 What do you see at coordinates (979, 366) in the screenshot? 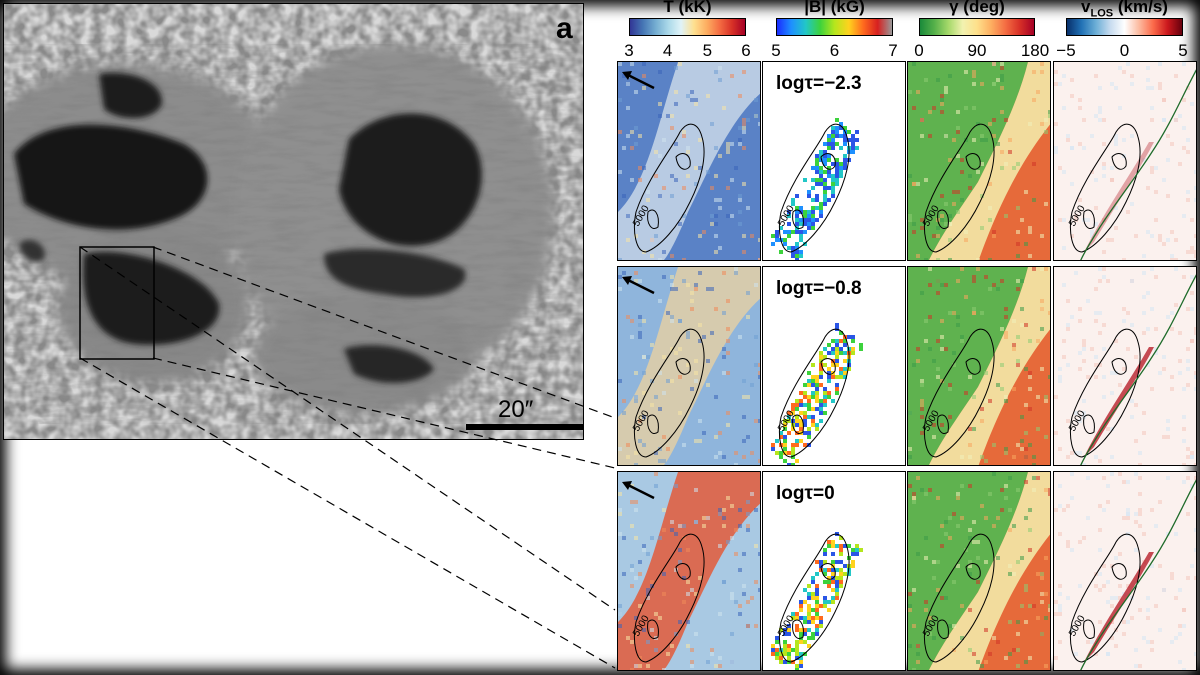
I see `map-canvas: 5000` at bounding box center [979, 366].